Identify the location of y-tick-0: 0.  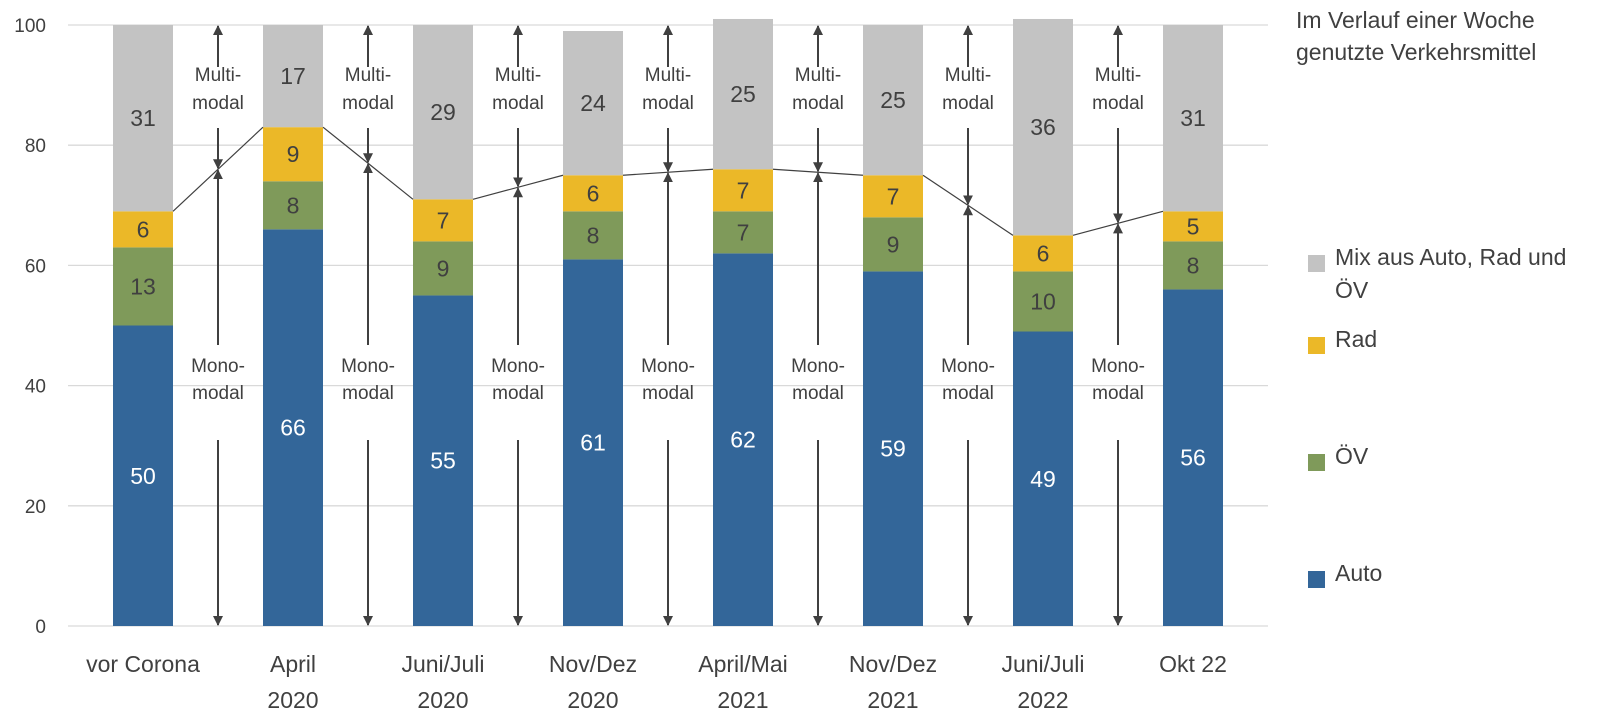
(40, 627).